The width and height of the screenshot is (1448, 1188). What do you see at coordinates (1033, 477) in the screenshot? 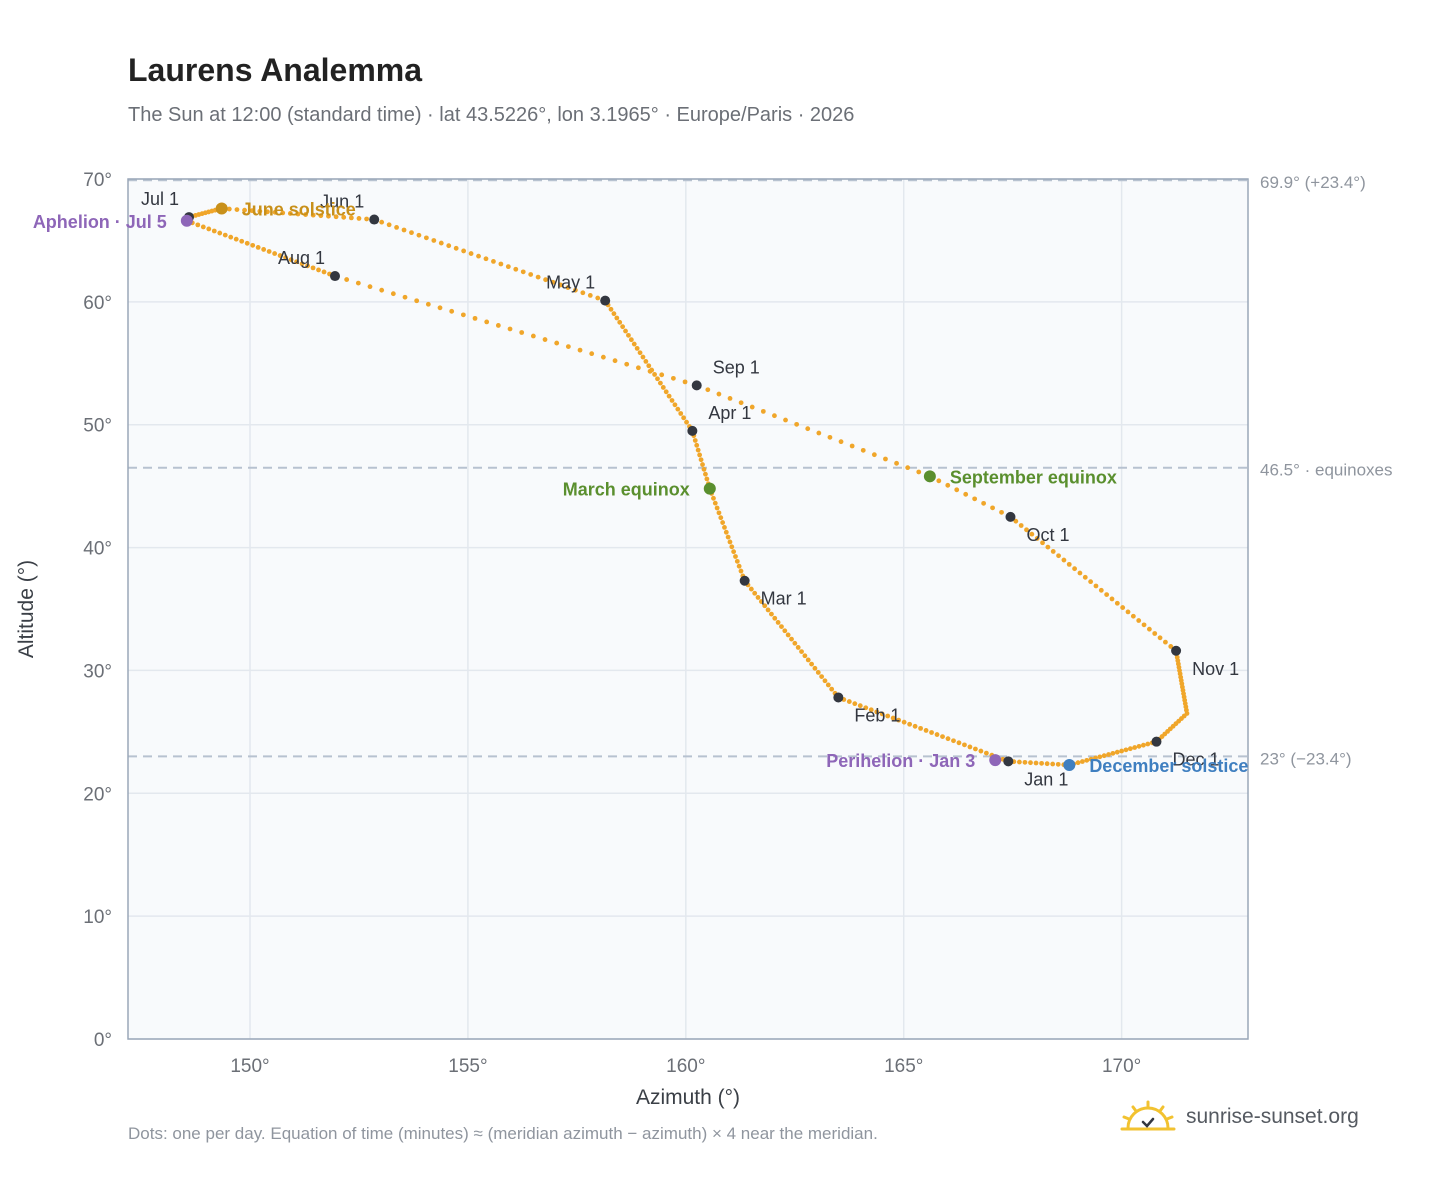
I see `event-label: September equinox` at bounding box center [1033, 477].